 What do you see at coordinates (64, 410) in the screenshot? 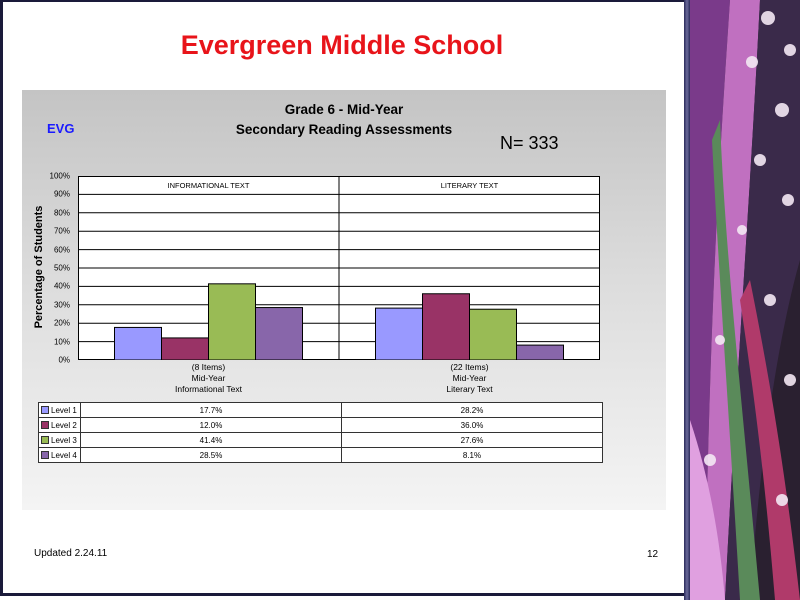
I see `legend-label: Level 1` at bounding box center [64, 410].